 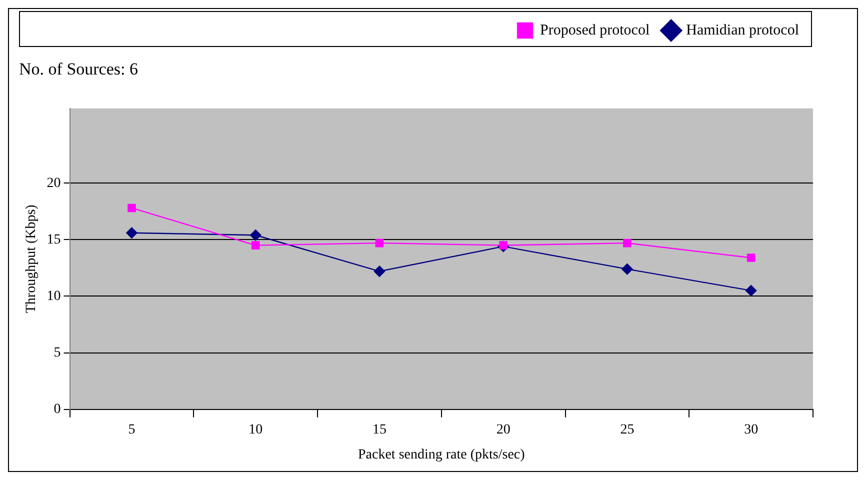 I want to click on x-tick-label: 30, so click(x=751, y=430).